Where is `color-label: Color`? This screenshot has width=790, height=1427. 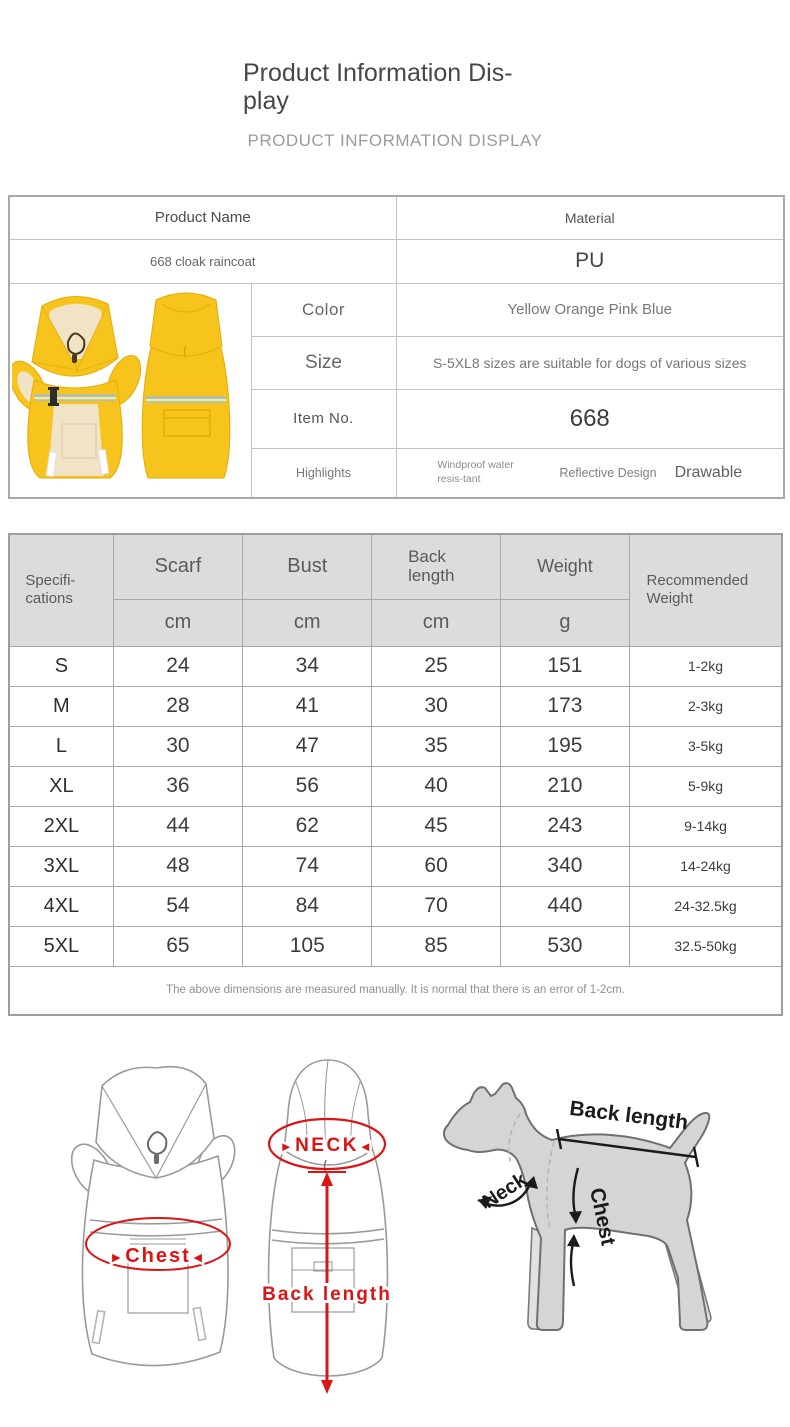
color-label: Color is located at coordinates (323, 309).